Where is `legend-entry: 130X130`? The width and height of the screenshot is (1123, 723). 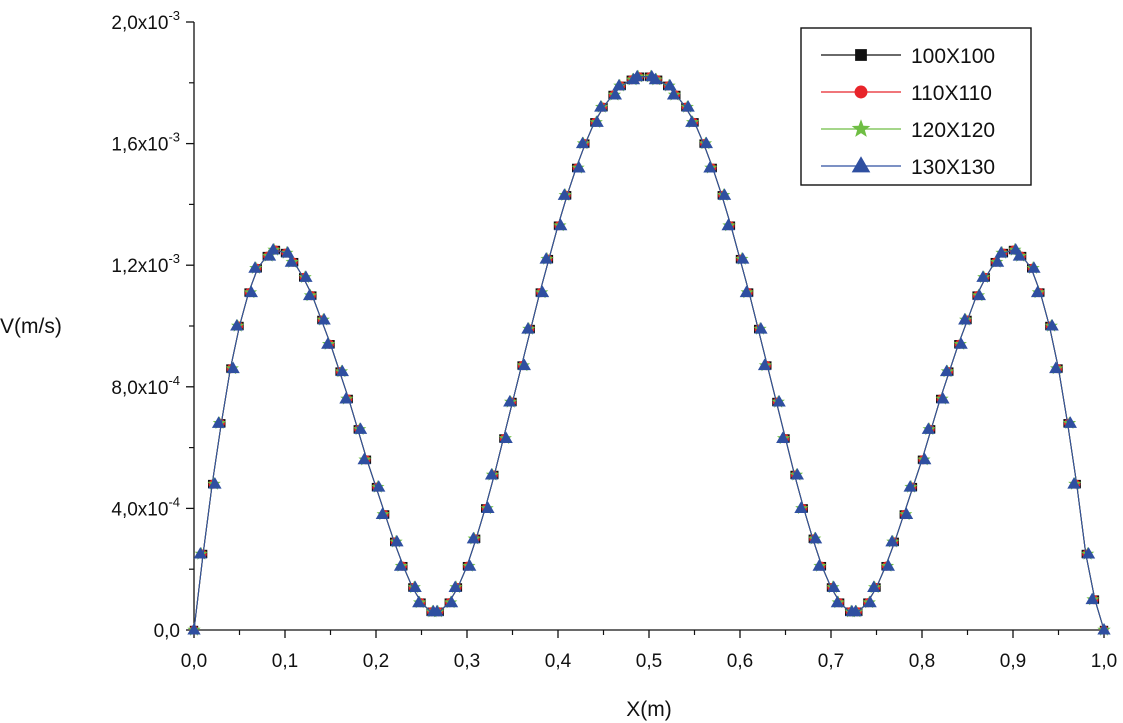
legend-entry: 130X130 is located at coordinates (908, 167).